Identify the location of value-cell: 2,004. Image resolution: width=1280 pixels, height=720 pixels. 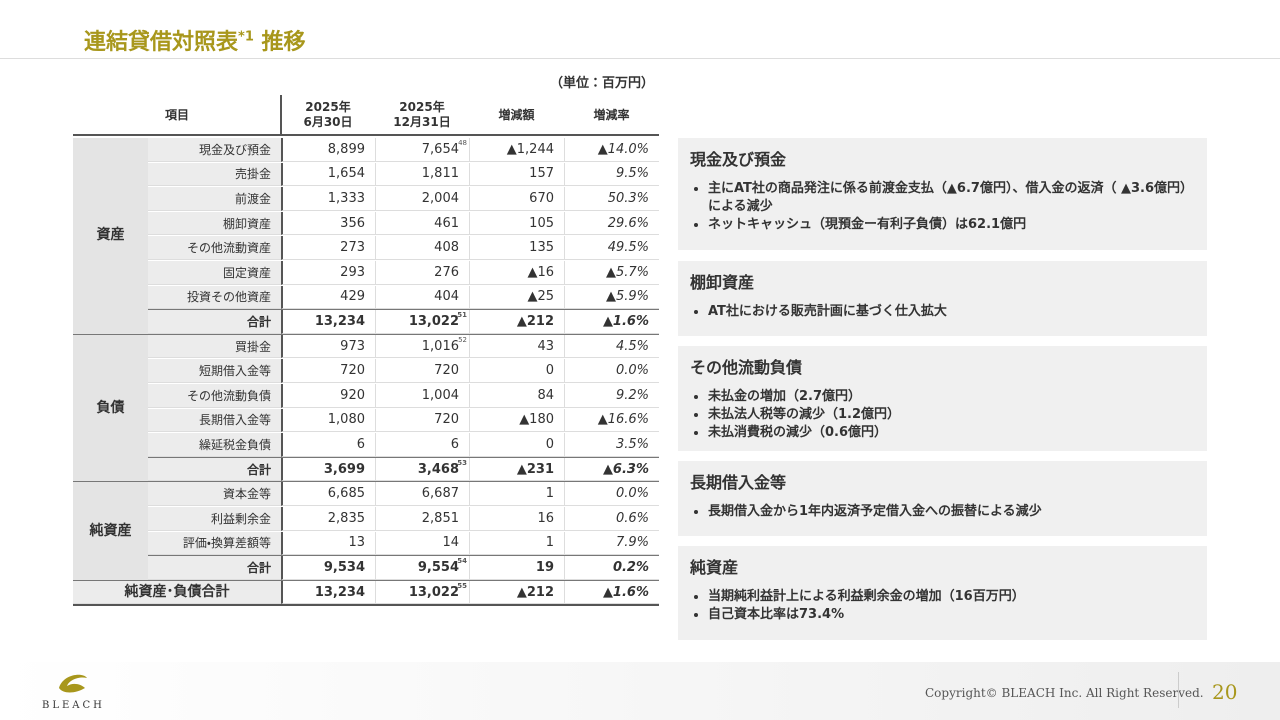
(422, 199).